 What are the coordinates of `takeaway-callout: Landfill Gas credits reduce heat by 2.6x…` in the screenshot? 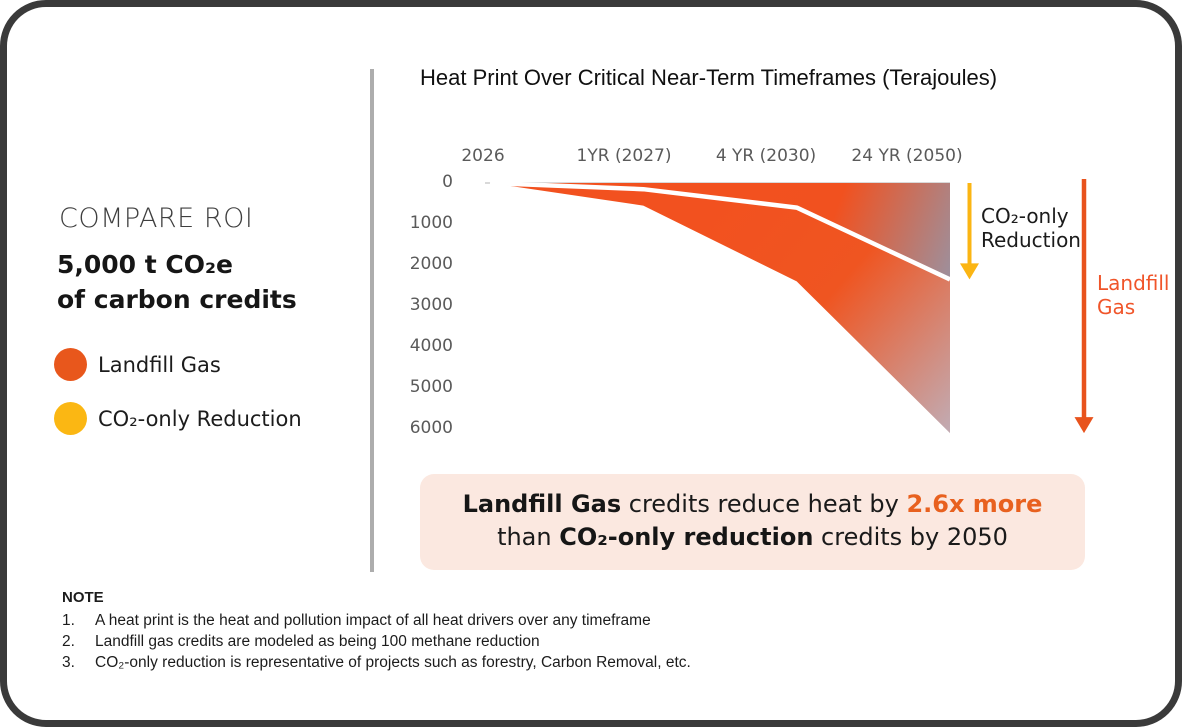 It's located at (752, 522).